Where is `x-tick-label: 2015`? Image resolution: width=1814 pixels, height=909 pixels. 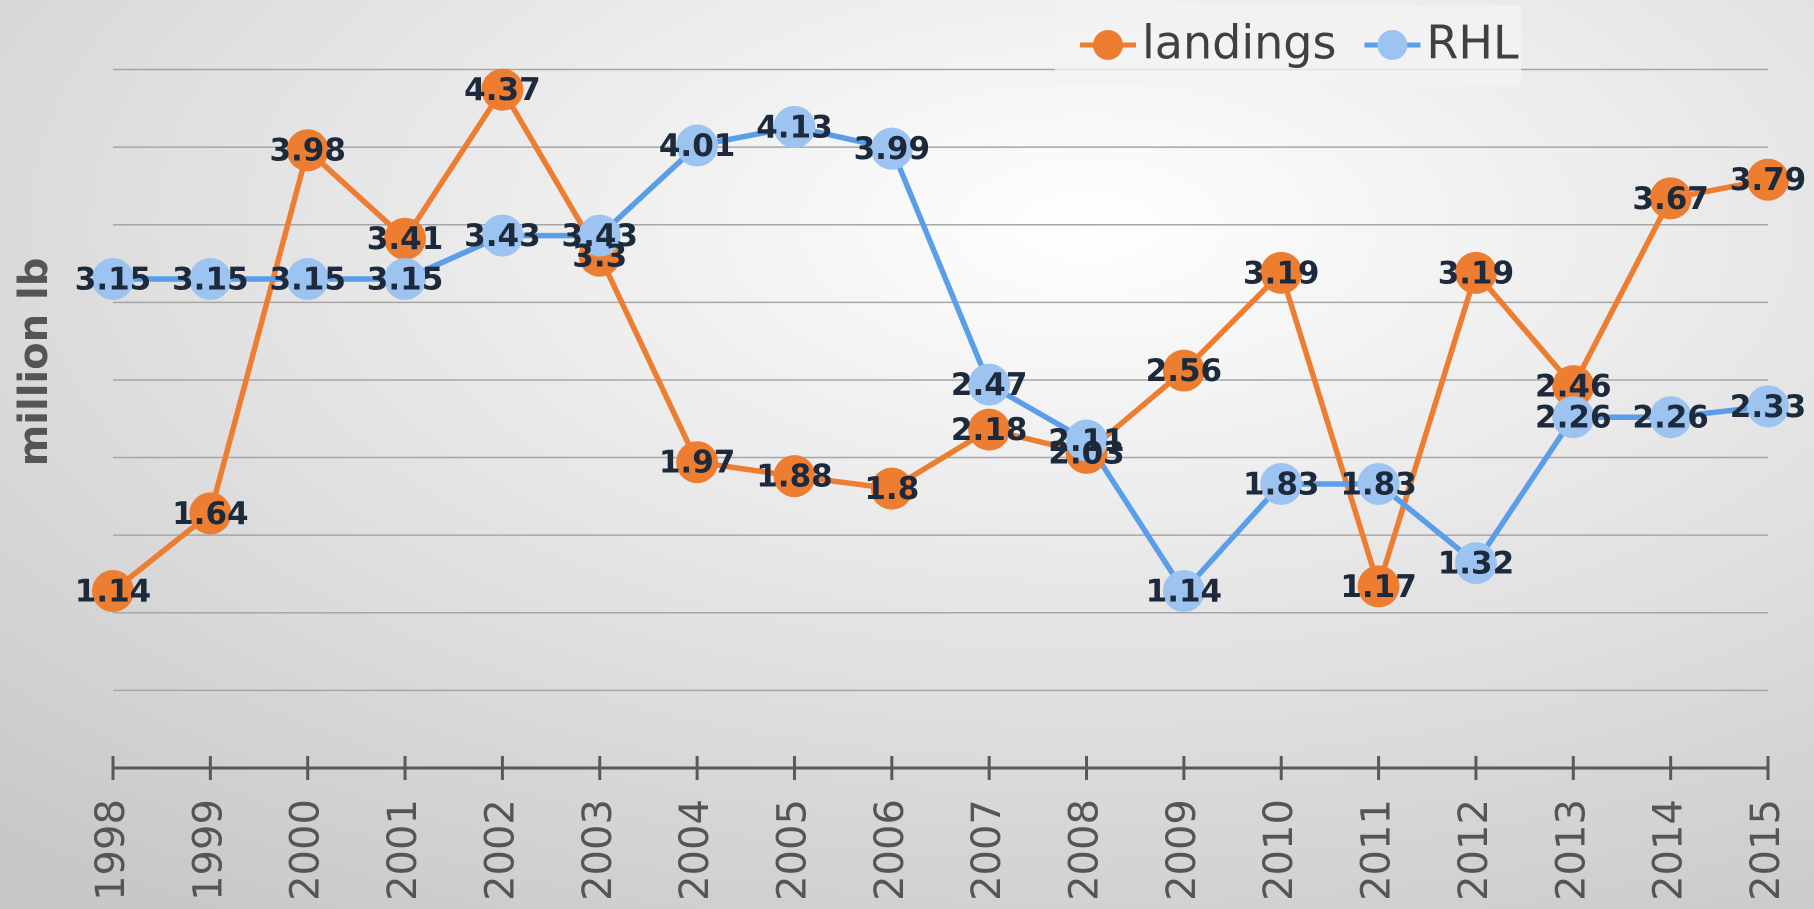
x-tick-label: 2015 is located at coordinates (1766, 850).